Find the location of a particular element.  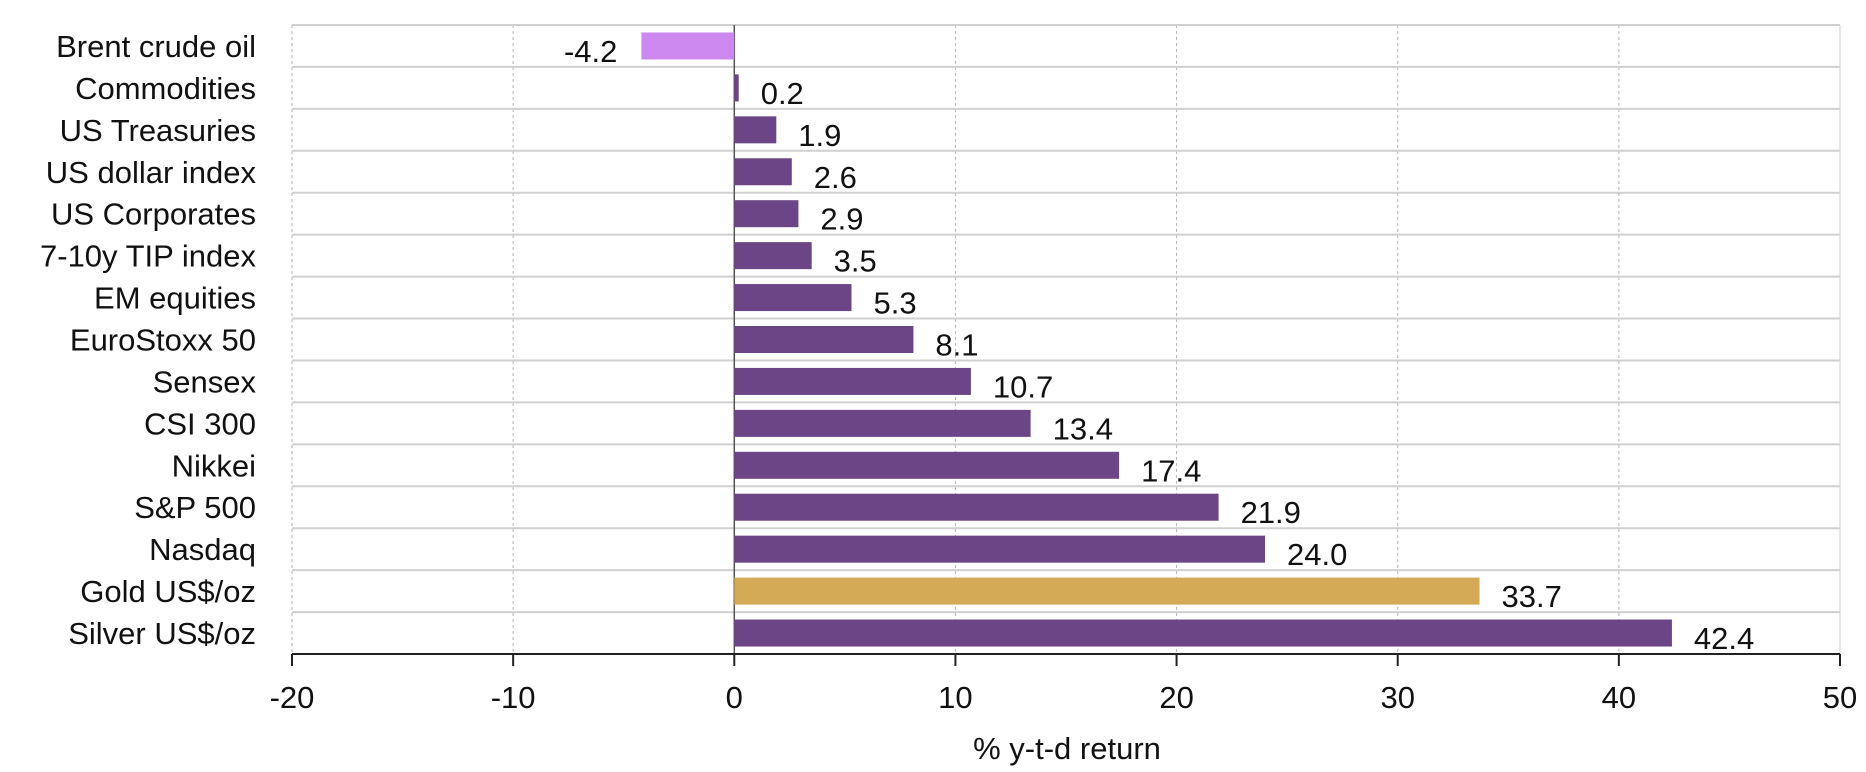

category-label: US Corporates is located at coordinates (153, 214).